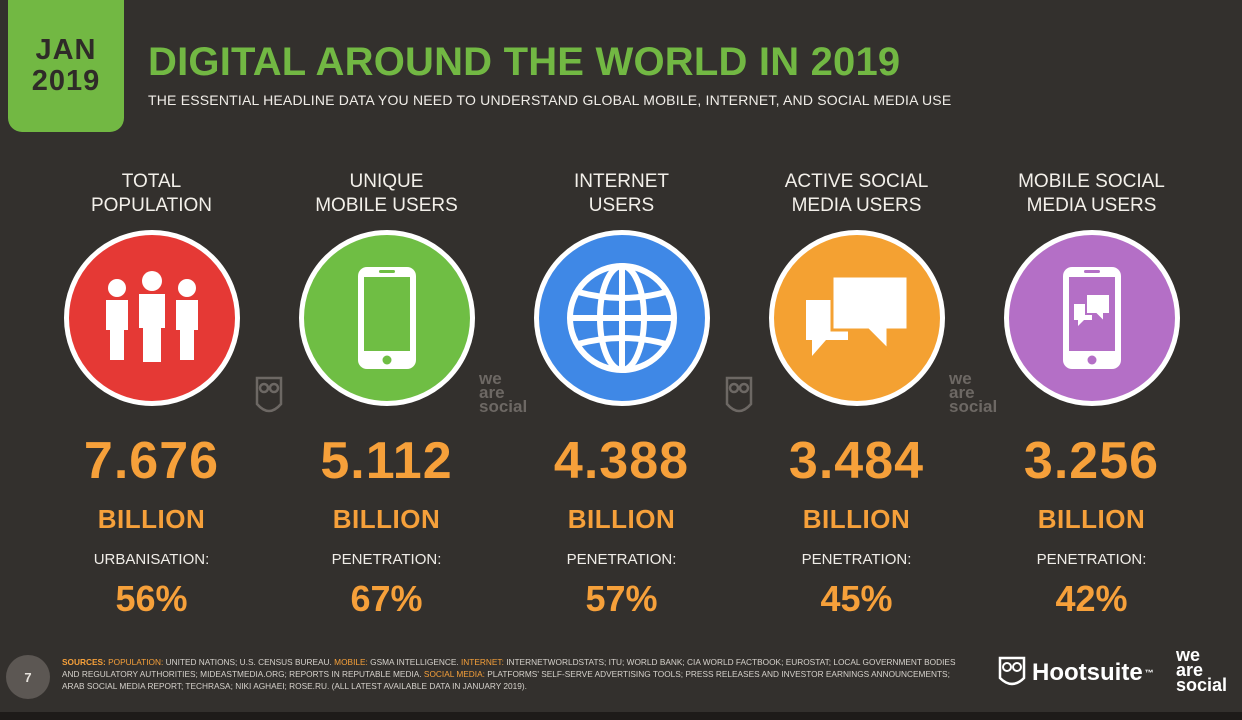 The image size is (1242, 720). Describe the element at coordinates (856, 598) in the screenshot. I see `stat-metric-value: 45%` at that location.